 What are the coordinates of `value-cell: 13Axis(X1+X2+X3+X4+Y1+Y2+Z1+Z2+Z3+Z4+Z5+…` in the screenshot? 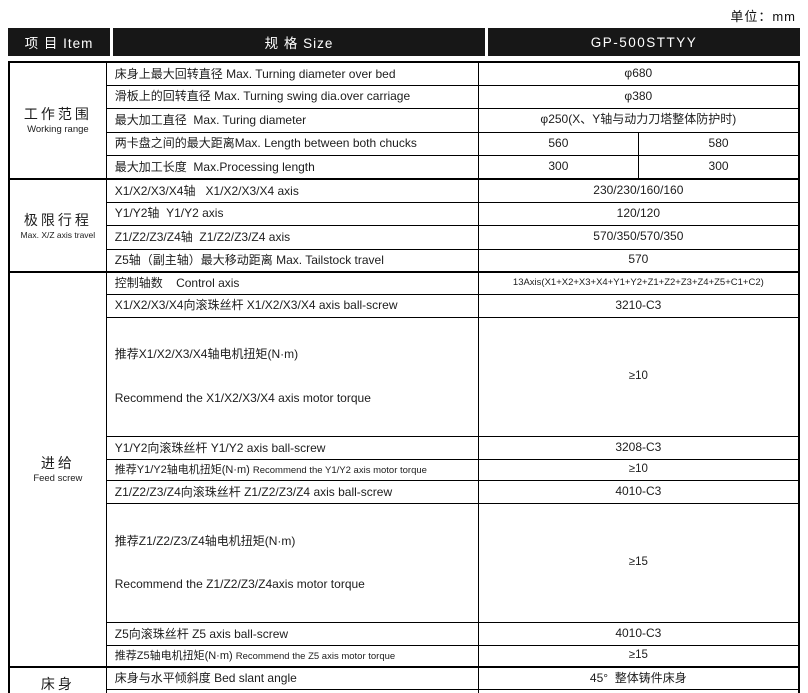 It's located at (638, 283).